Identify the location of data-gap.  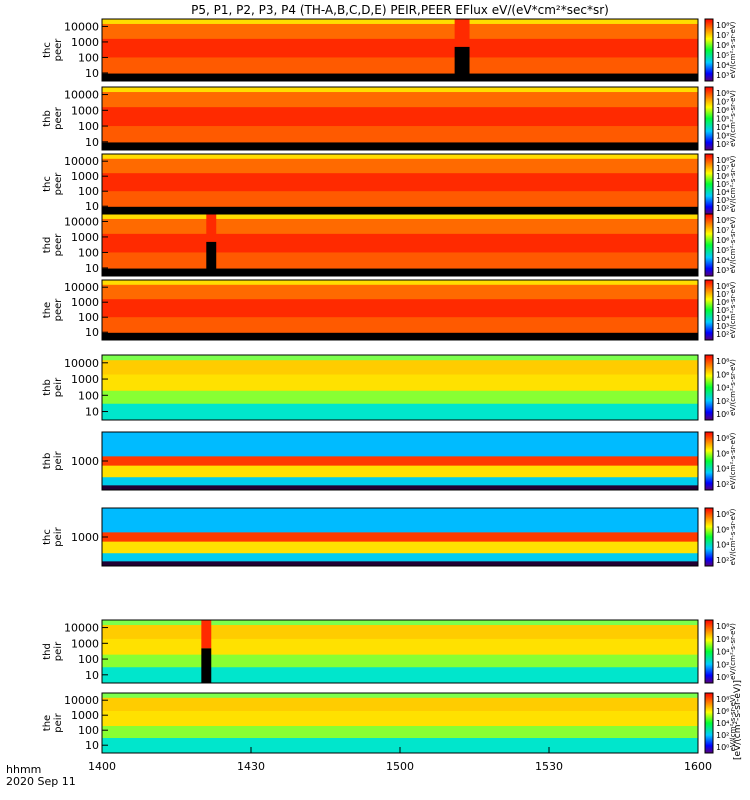
(206, 665).